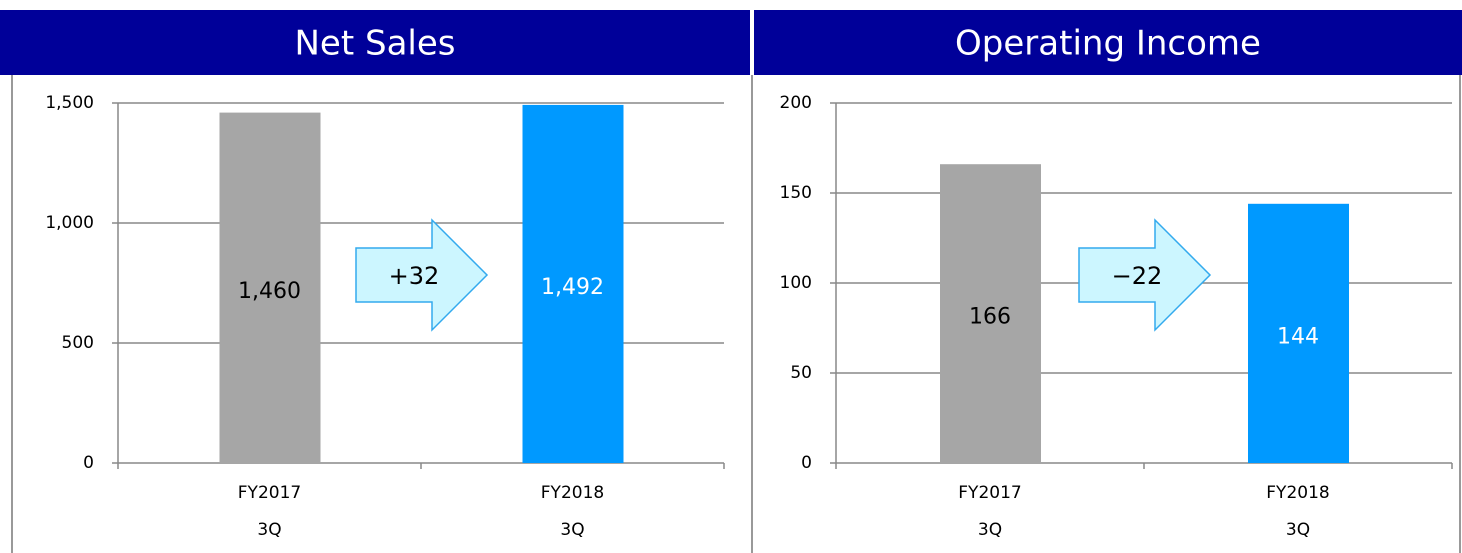  I want to click on value-label: 144, so click(1298, 336).